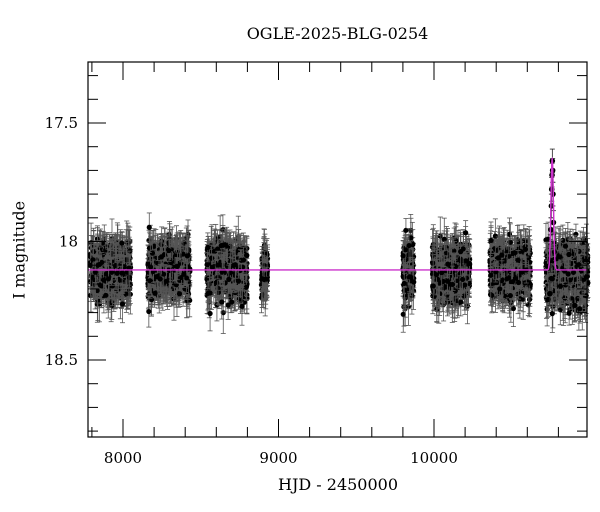 This screenshot has height=512, width=600. Describe the element at coordinates (123, 458) in the screenshot. I see `x-tick-label: 8000` at that location.